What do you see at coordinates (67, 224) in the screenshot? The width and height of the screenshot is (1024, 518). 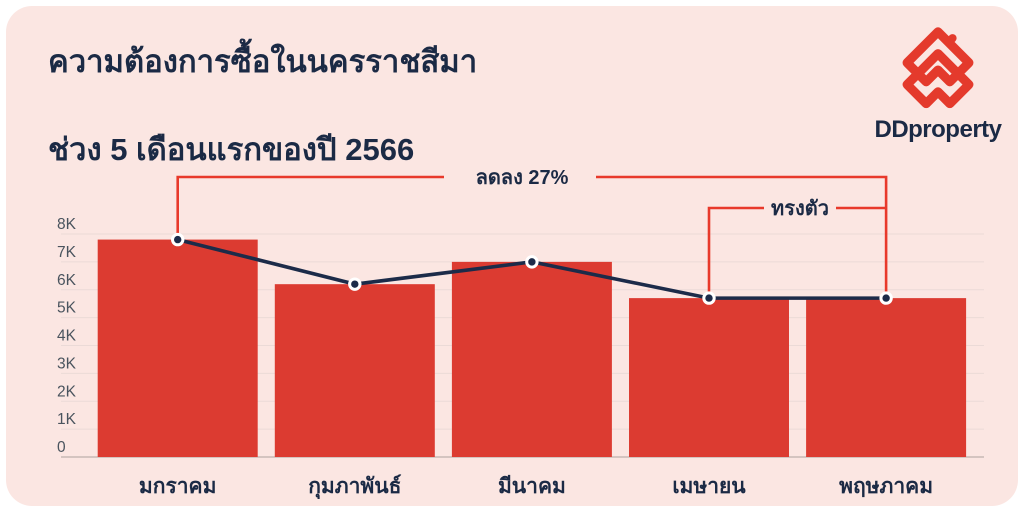 I see `y-tick-label: 8K` at bounding box center [67, 224].